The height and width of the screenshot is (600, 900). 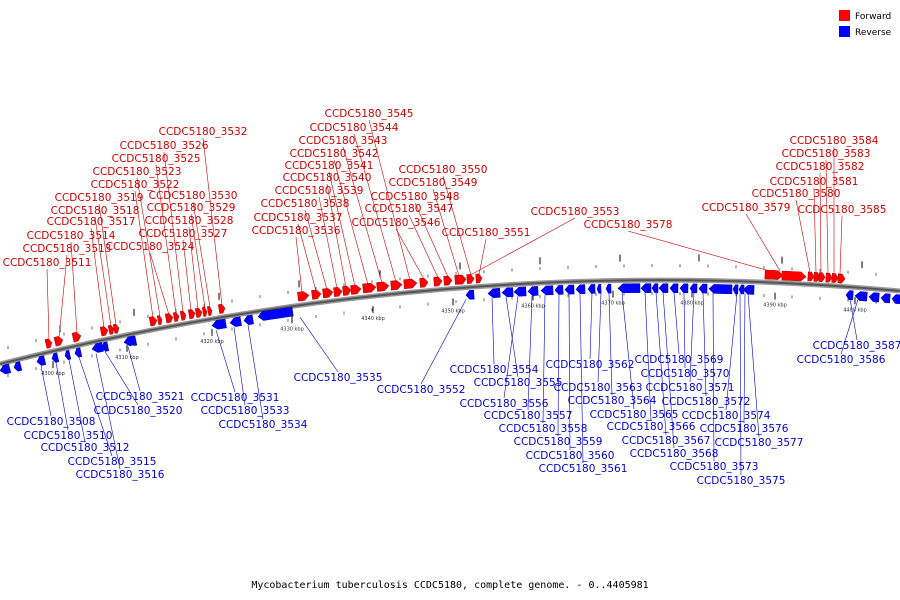 I want to click on reverse-gene-label: CCDC5180_3515, so click(x=112, y=462).